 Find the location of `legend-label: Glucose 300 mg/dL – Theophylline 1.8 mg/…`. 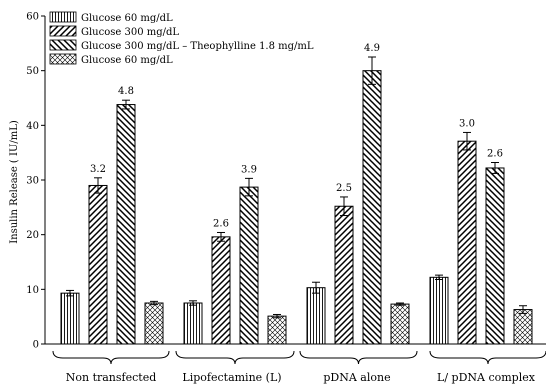

legend-label: Glucose 300 mg/dL – Theophylline 1.8 mg/… is located at coordinates (197, 46).